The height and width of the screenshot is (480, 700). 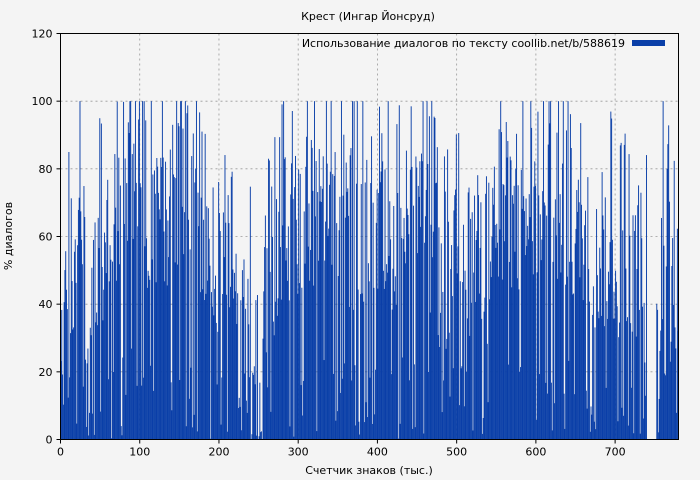 What do you see at coordinates (456, 452) in the screenshot?
I see `x-tick-label-5: 500` at bounding box center [456, 452].